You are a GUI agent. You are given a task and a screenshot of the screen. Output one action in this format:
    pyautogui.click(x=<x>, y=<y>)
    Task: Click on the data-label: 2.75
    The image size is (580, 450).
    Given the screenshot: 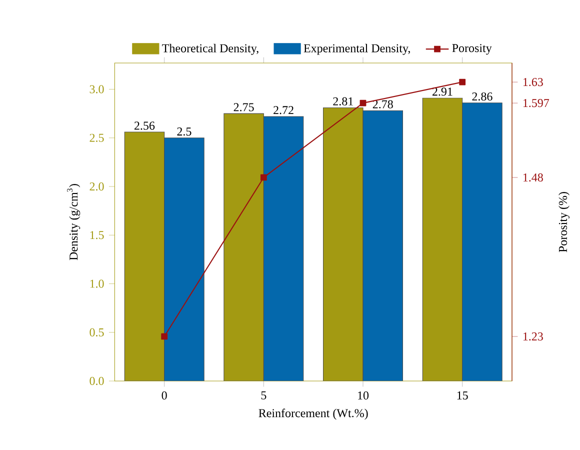 What is the action you would take?
    pyautogui.click(x=244, y=107)
    